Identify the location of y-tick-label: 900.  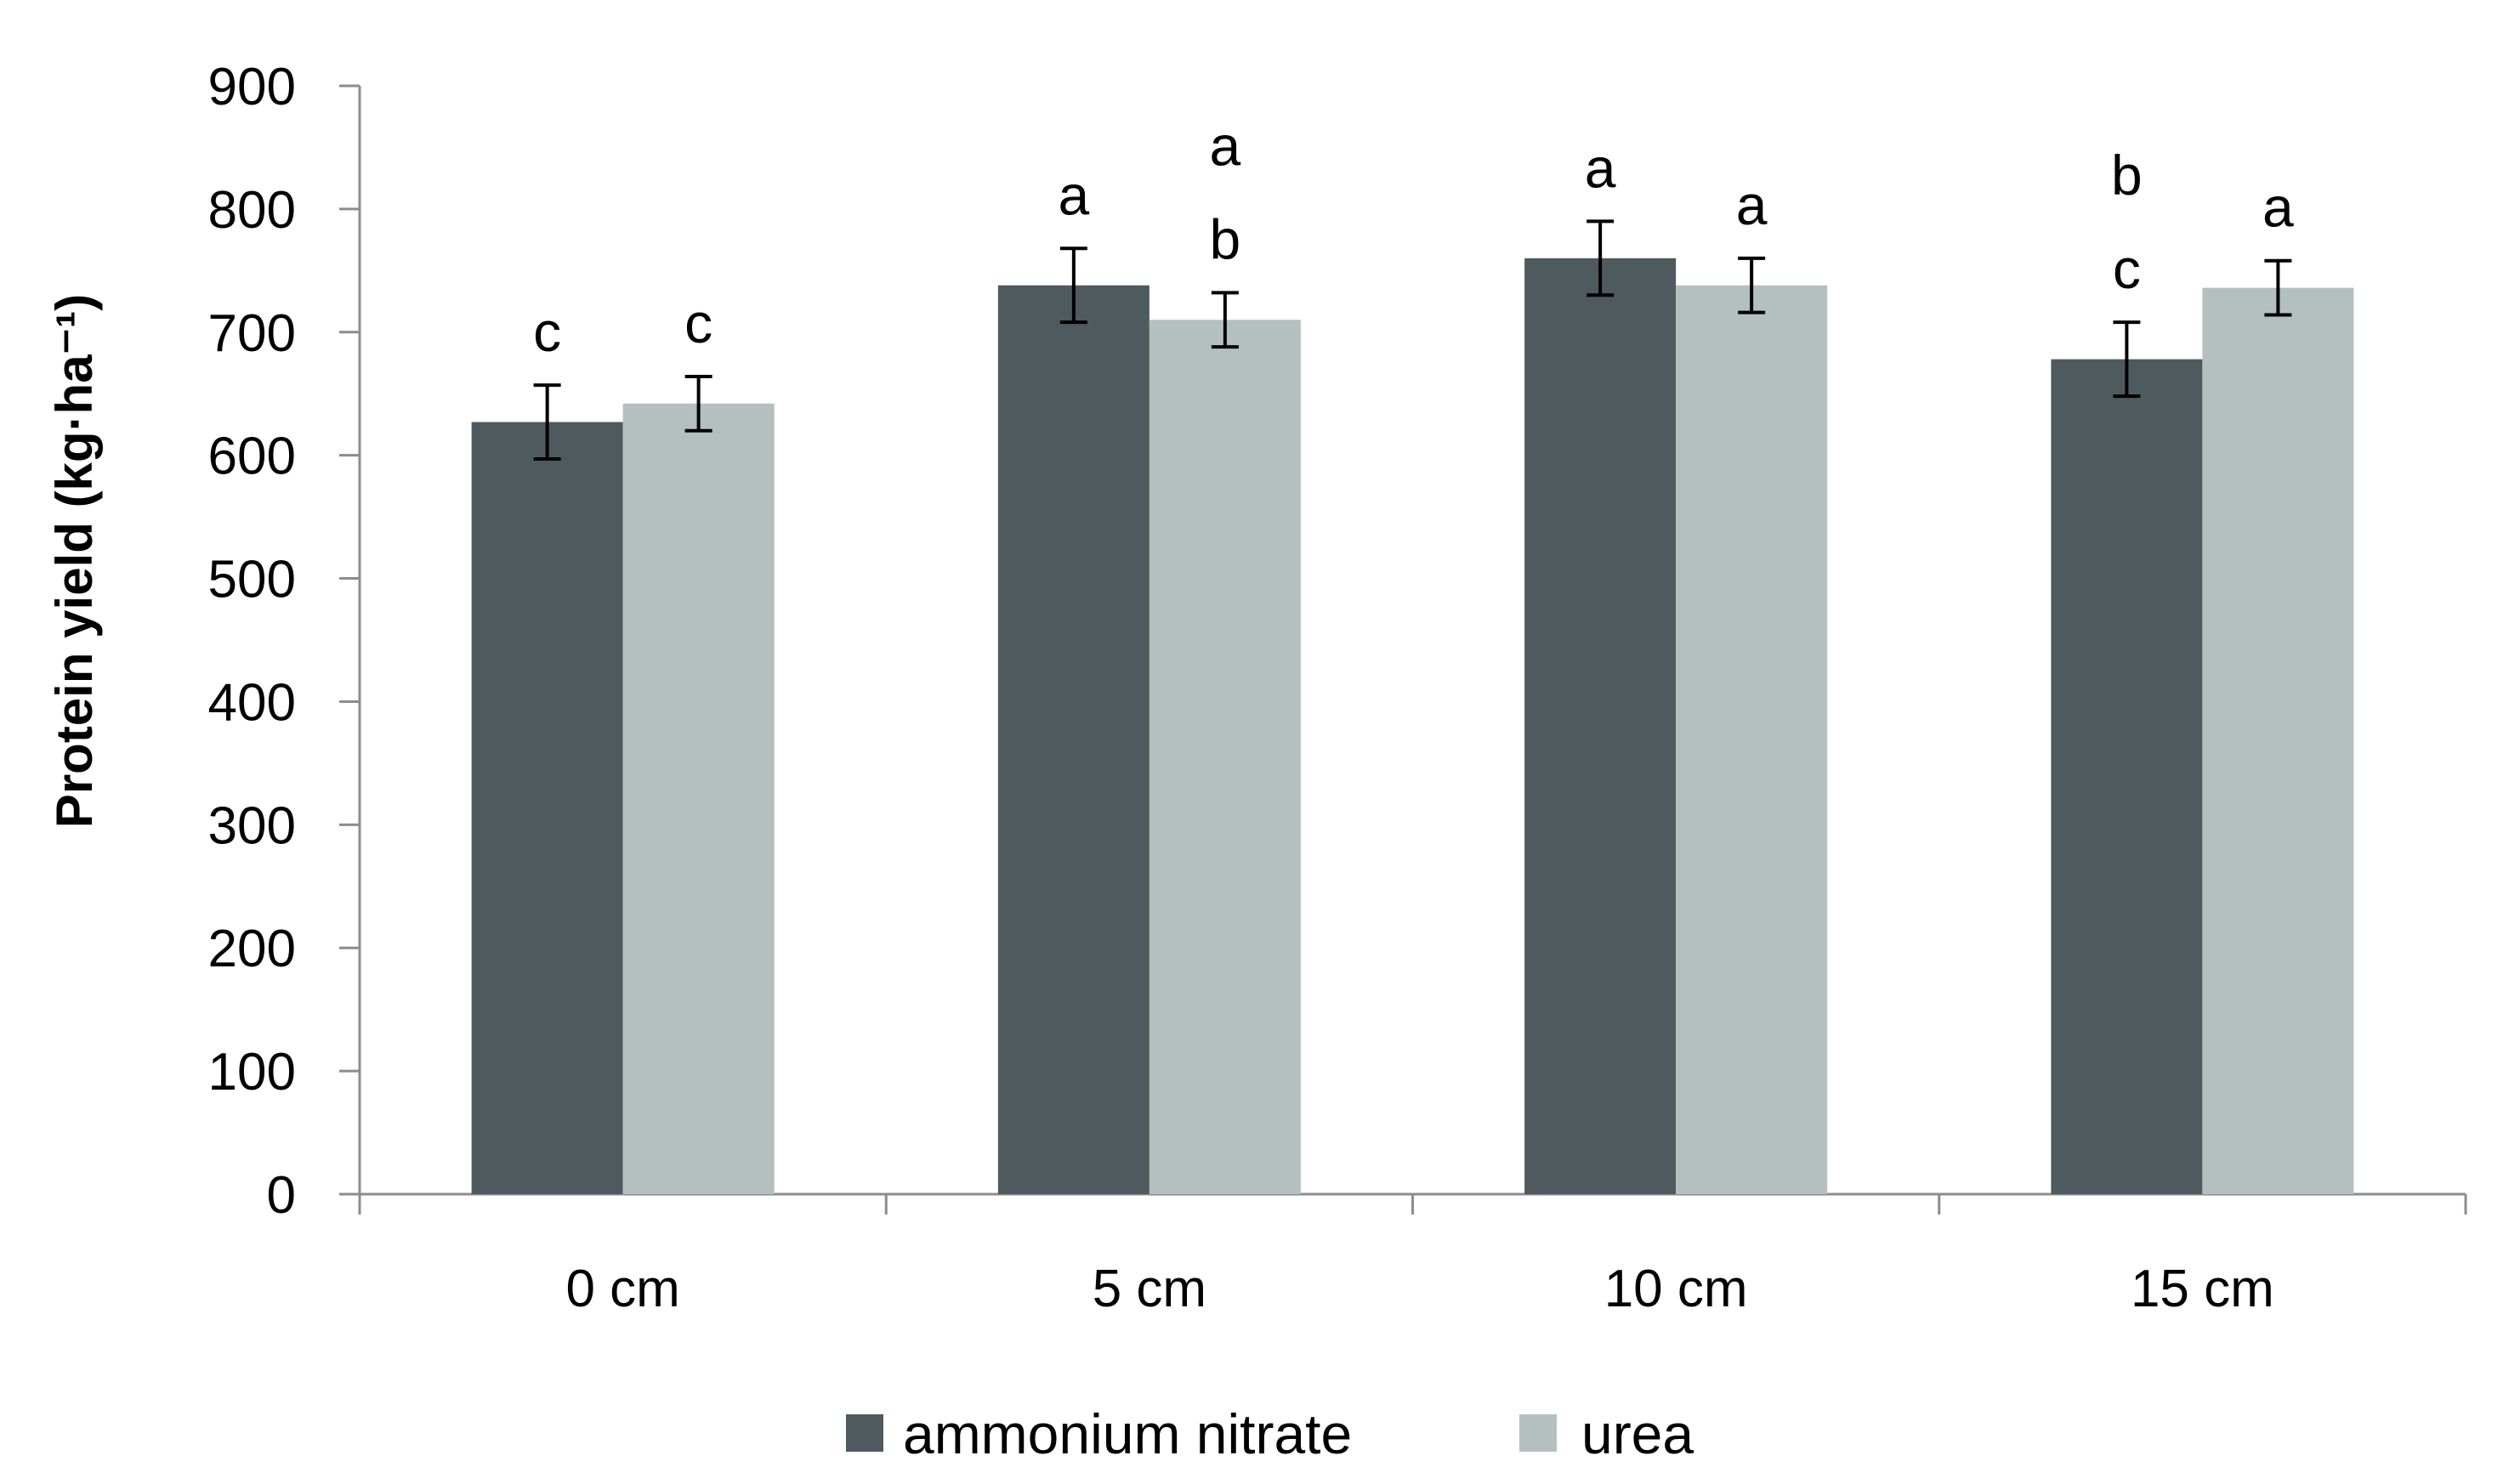
(252, 87).